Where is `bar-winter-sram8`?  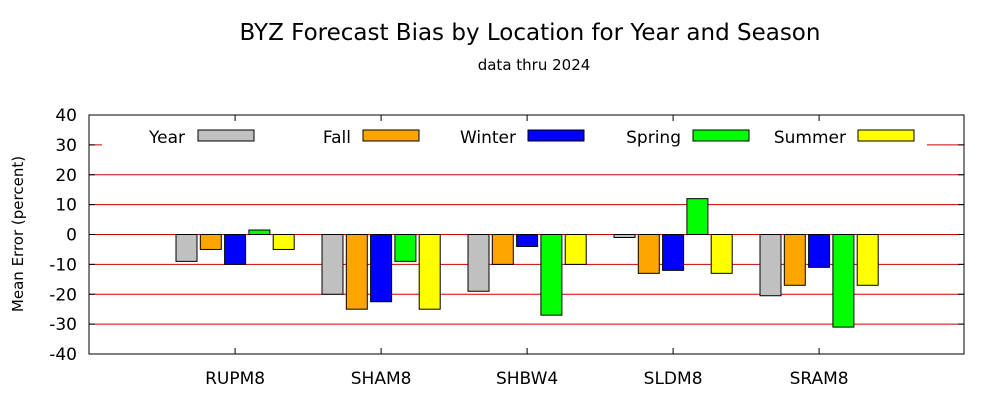 bar-winter-sram8 is located at coordinates (819, 251).